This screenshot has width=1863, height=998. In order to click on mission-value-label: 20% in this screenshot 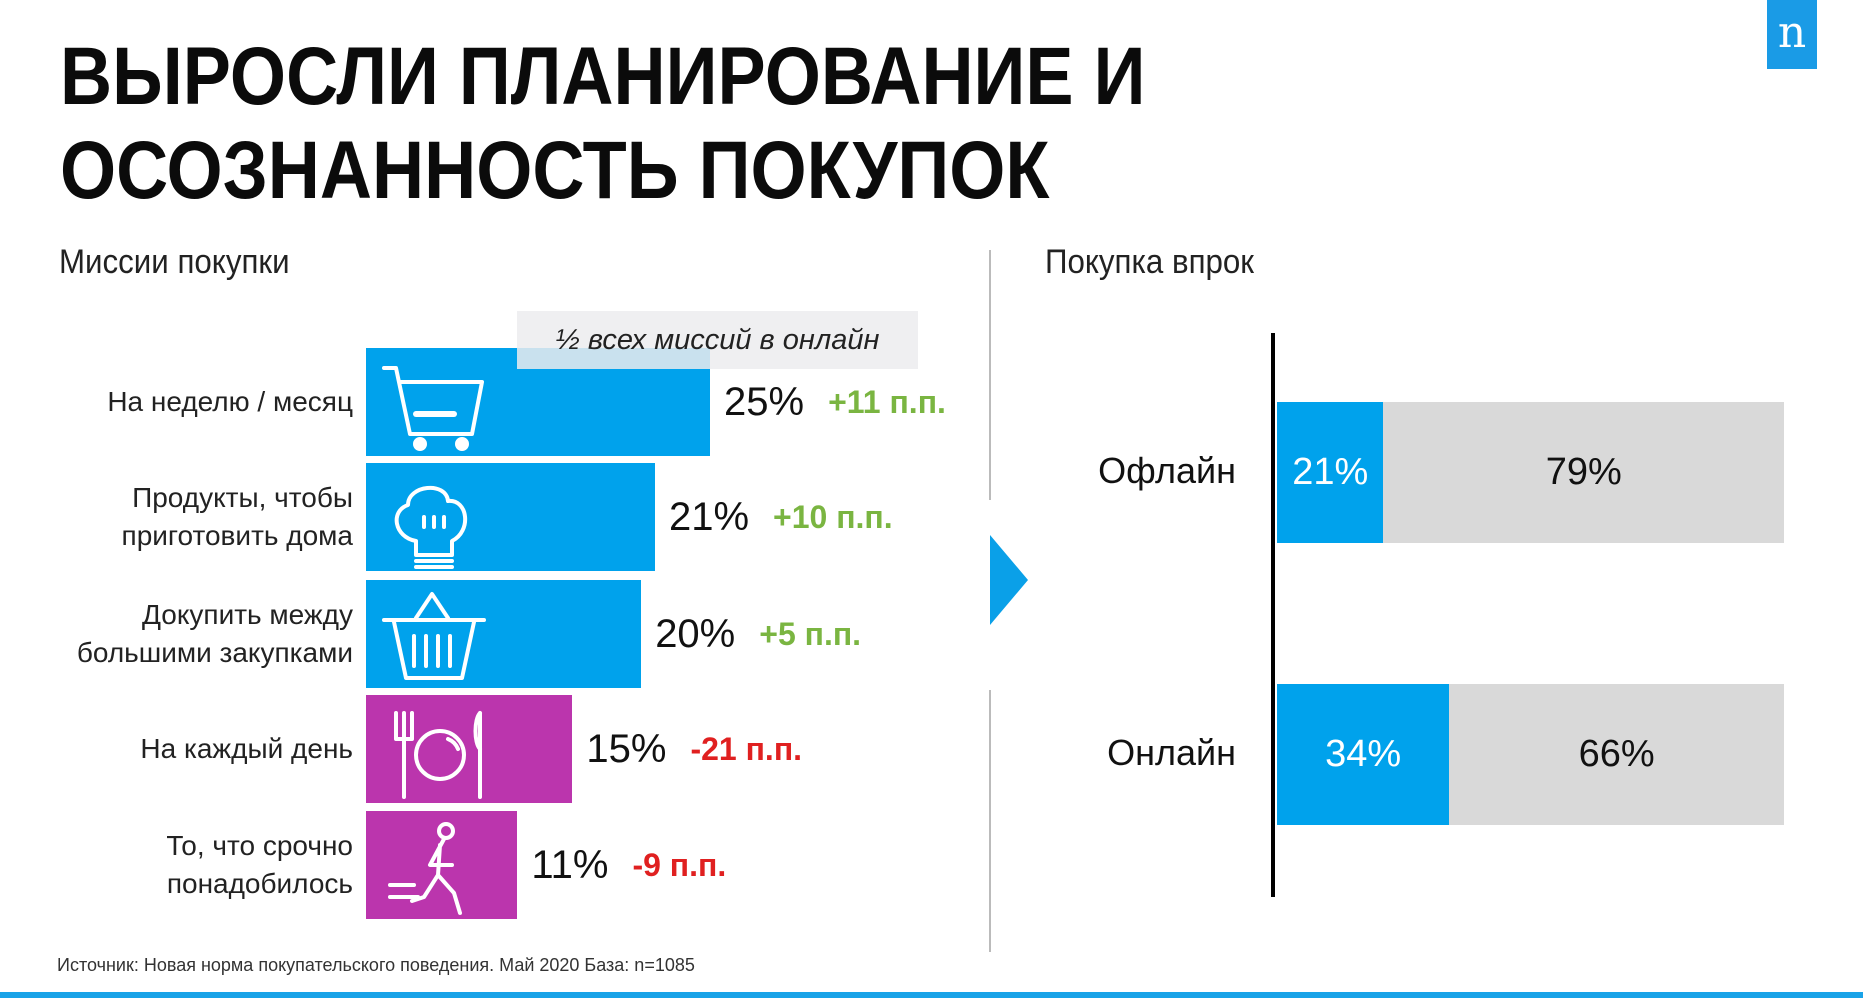, I will do `click(695, 633)`.